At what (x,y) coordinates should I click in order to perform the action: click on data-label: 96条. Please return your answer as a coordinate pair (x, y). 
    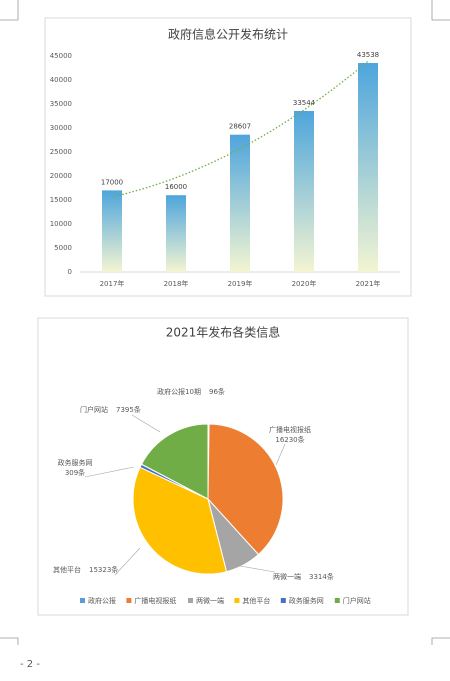
    Looking at the image, I should click on (217, 391).